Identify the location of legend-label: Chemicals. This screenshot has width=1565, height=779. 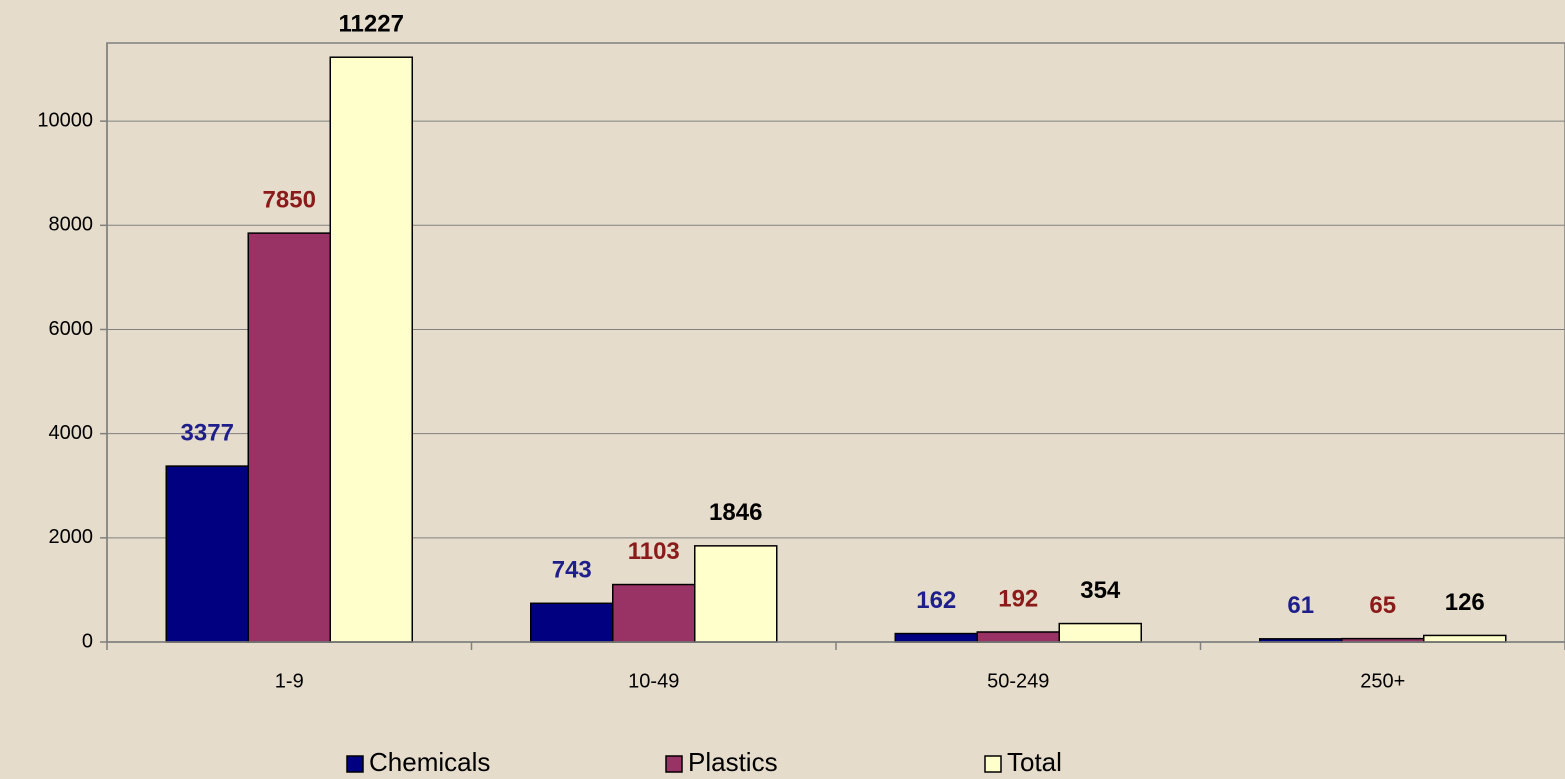
(429, 762).